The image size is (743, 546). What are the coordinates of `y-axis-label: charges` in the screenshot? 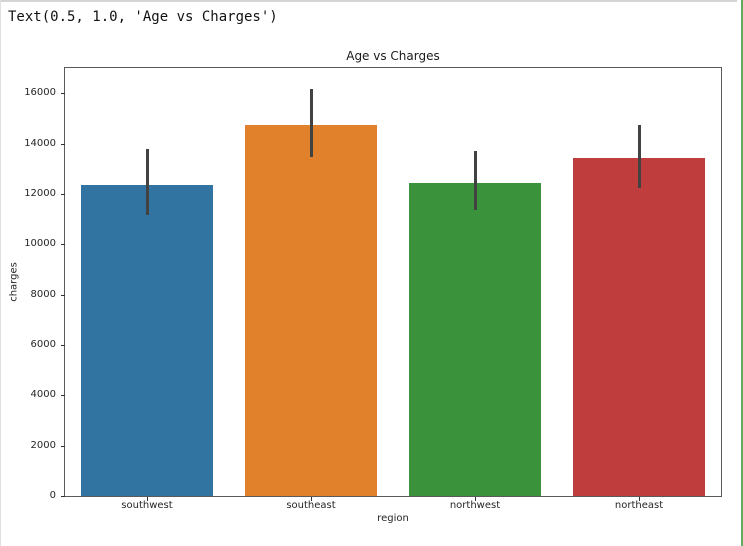 It's located at (14, 282).